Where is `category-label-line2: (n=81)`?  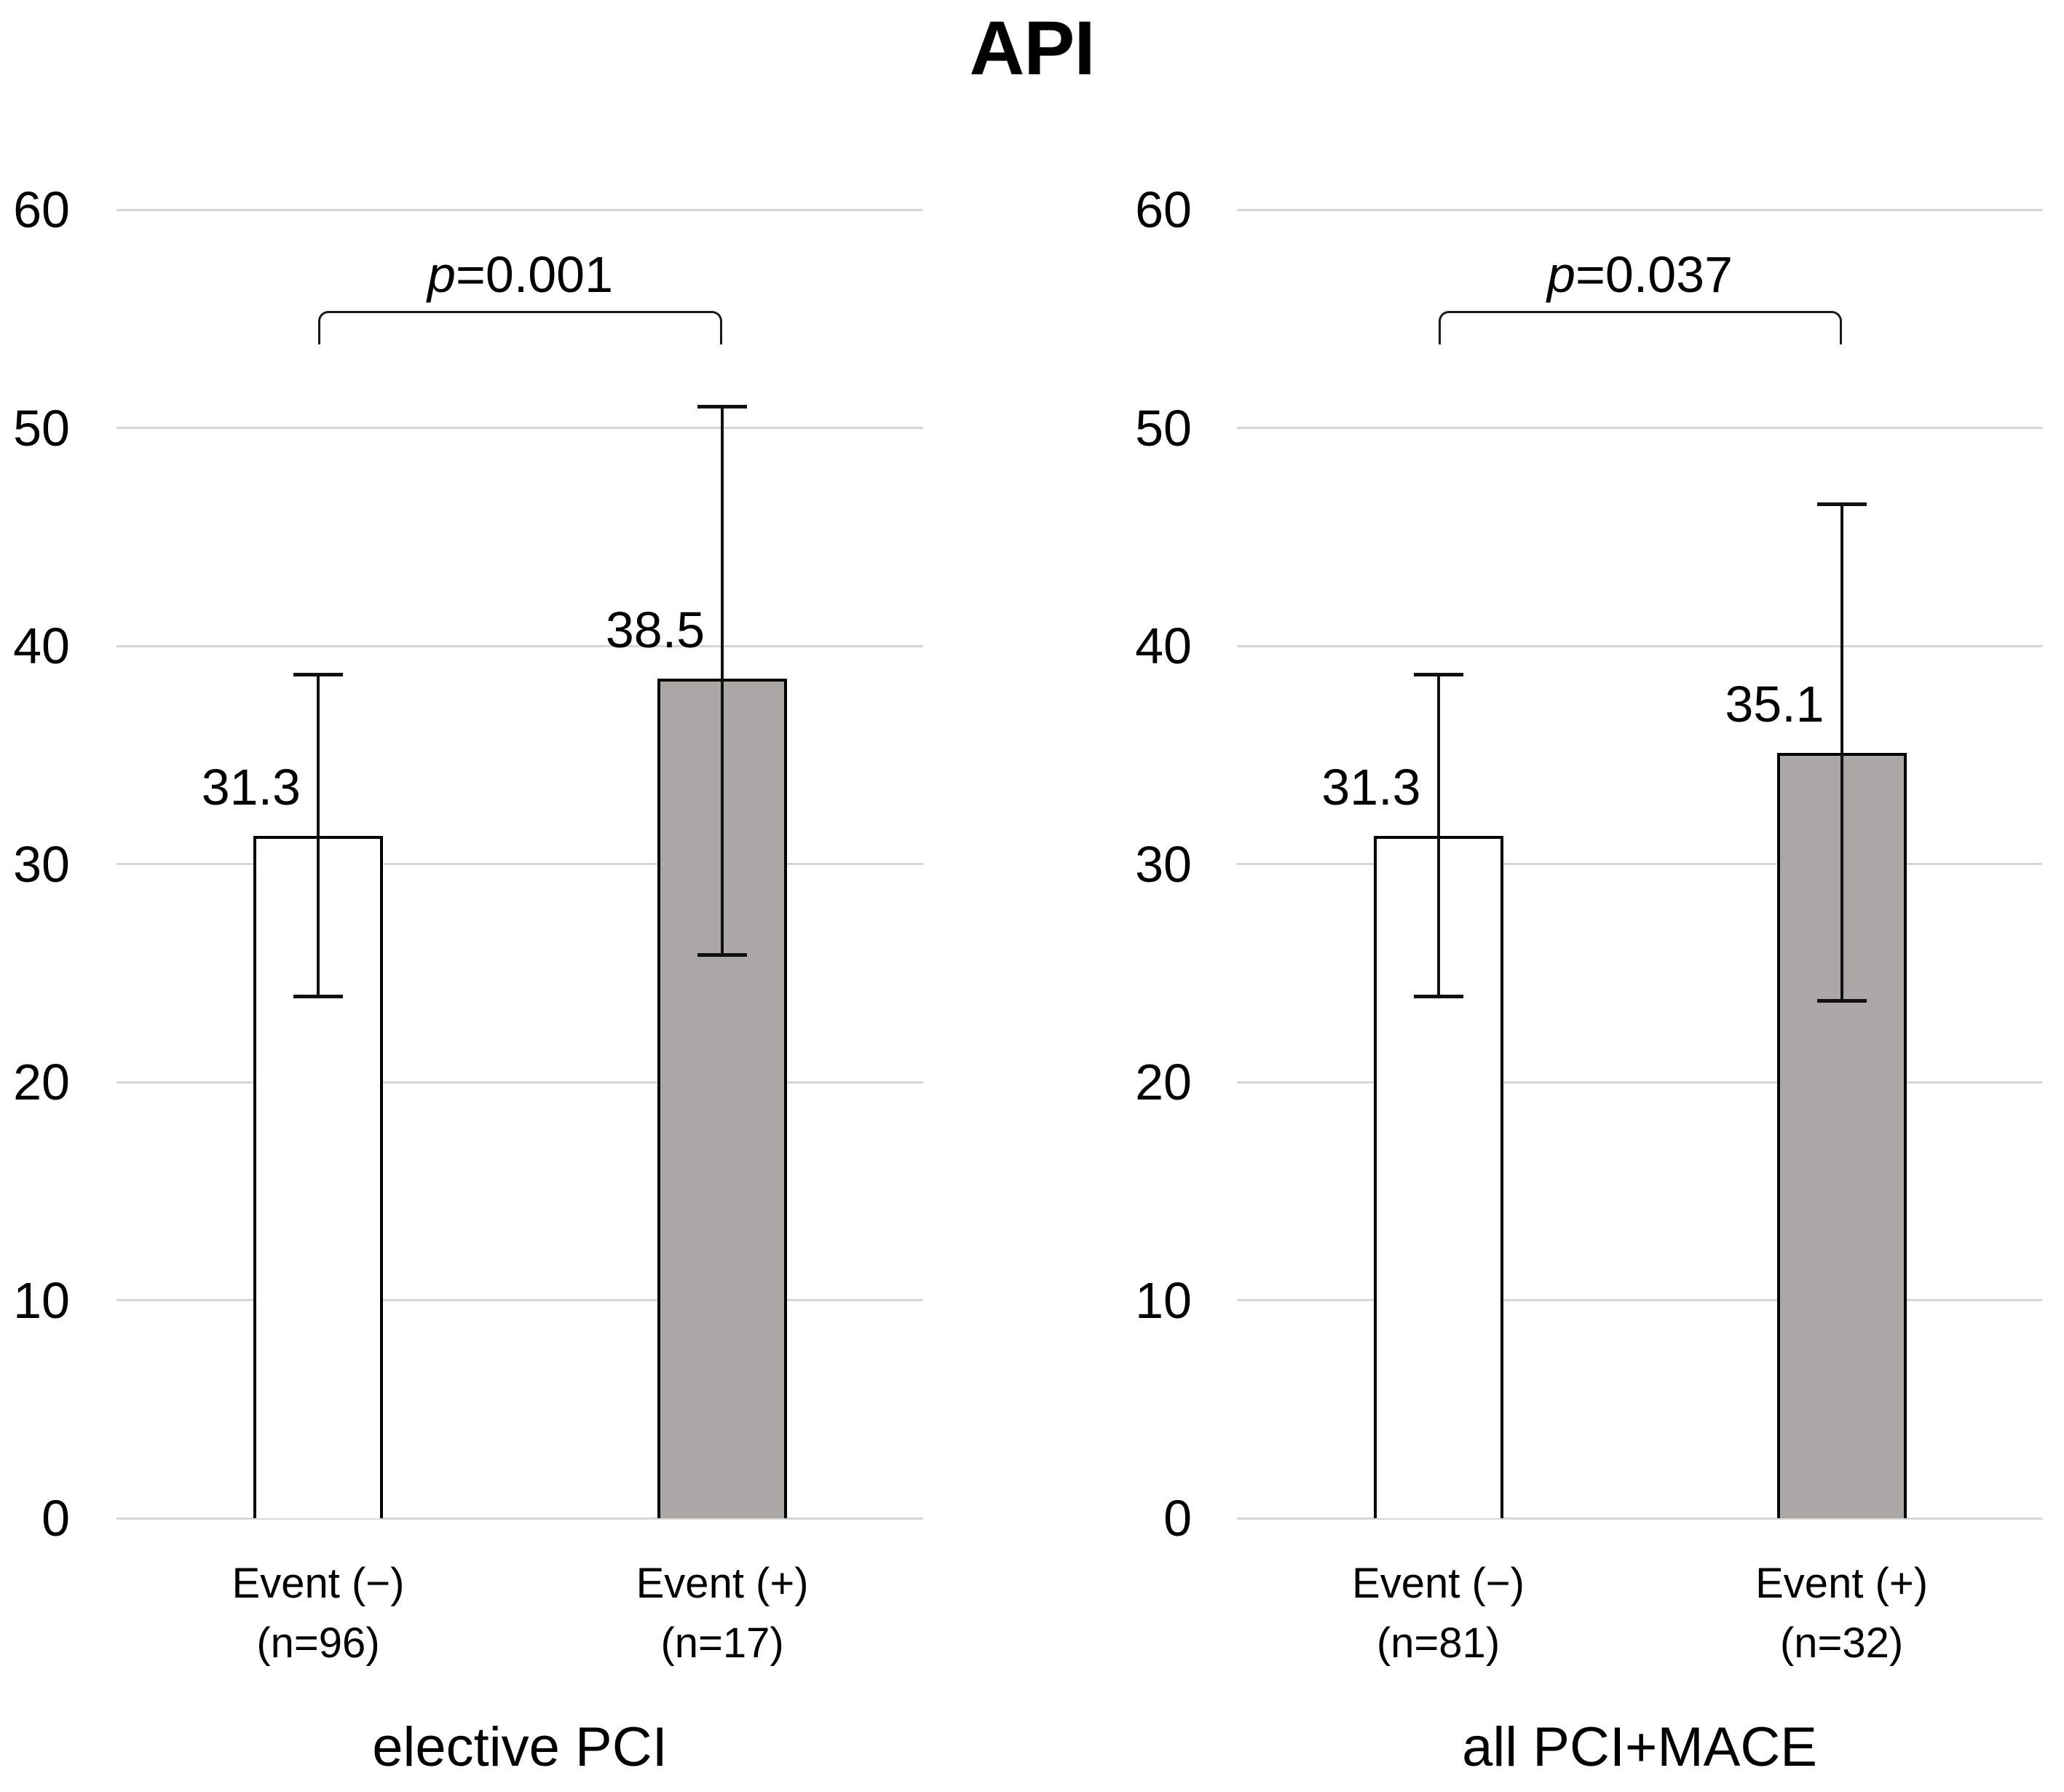 category-label-line2: (n=81) is located at coordinates (1438, 1643).